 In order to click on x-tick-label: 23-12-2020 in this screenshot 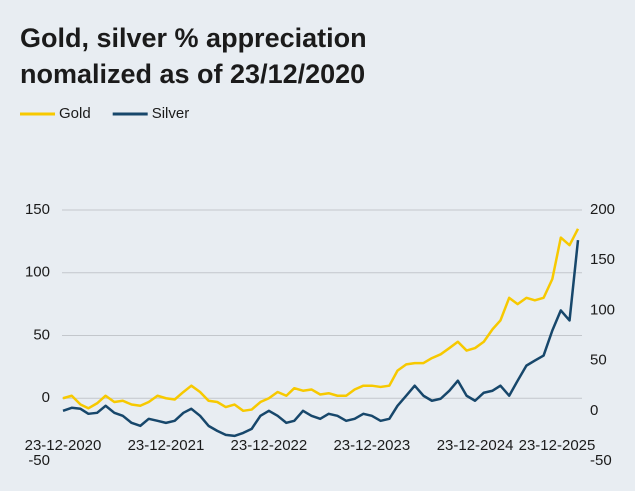, I will do `click(63, 445)`.